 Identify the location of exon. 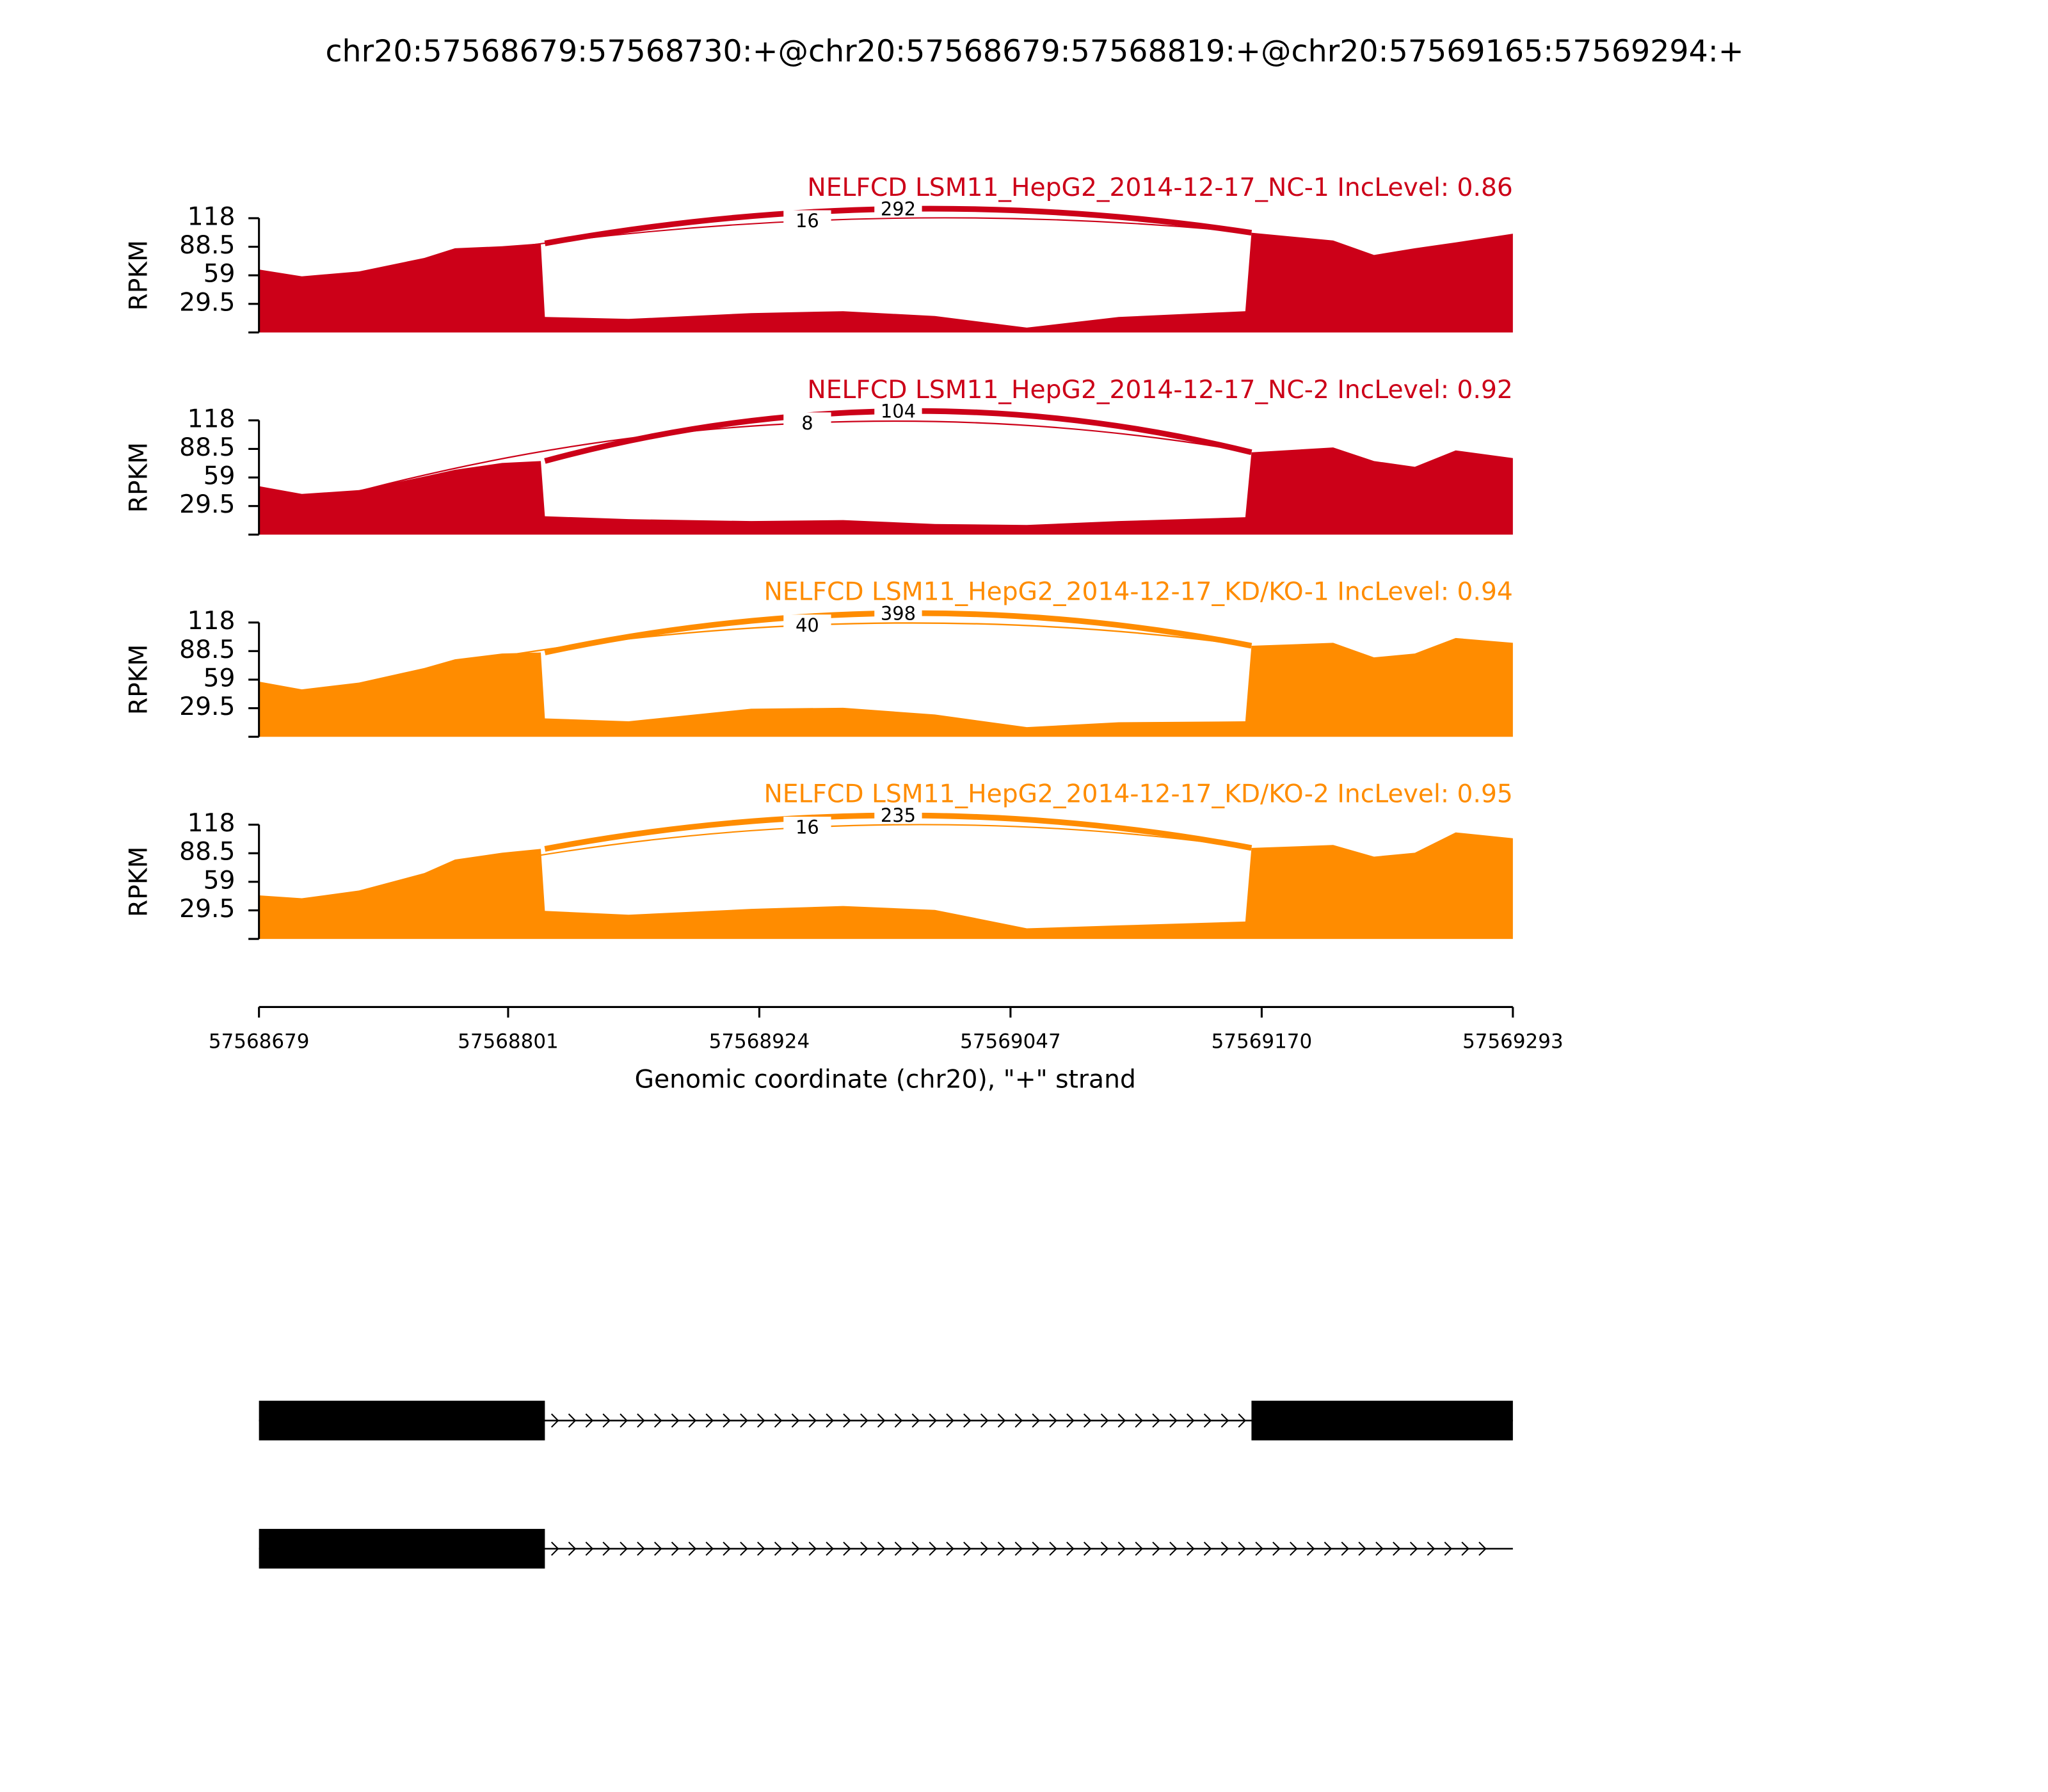
(1382, 1420).